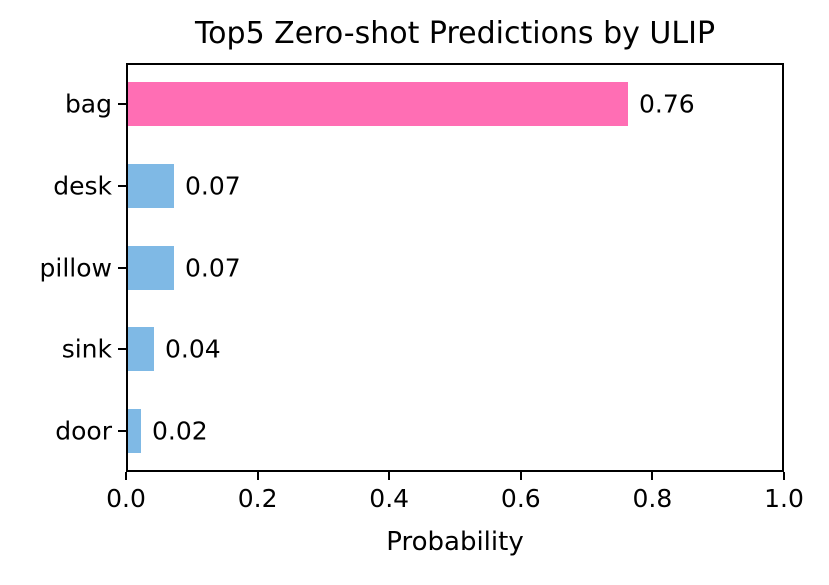 The height and width of the screenshot is (585, 829). What do you see at coordinates (180, 431) in the screenshot?
I see `value-label-door: 0.02` at bounding box center [180, 431].